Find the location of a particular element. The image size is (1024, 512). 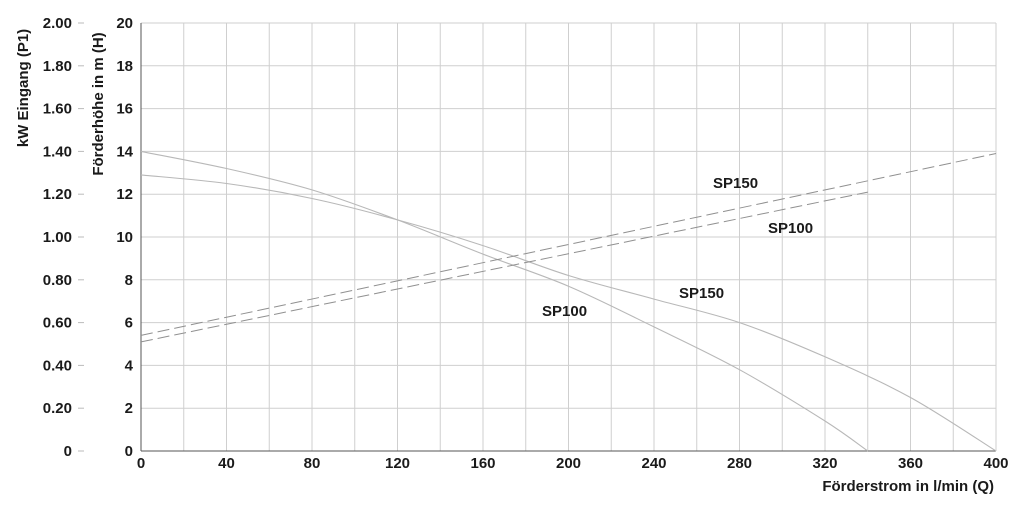

x-axis-title: Förderstrom in l/min (Q) is located at coordinates (908, 486).